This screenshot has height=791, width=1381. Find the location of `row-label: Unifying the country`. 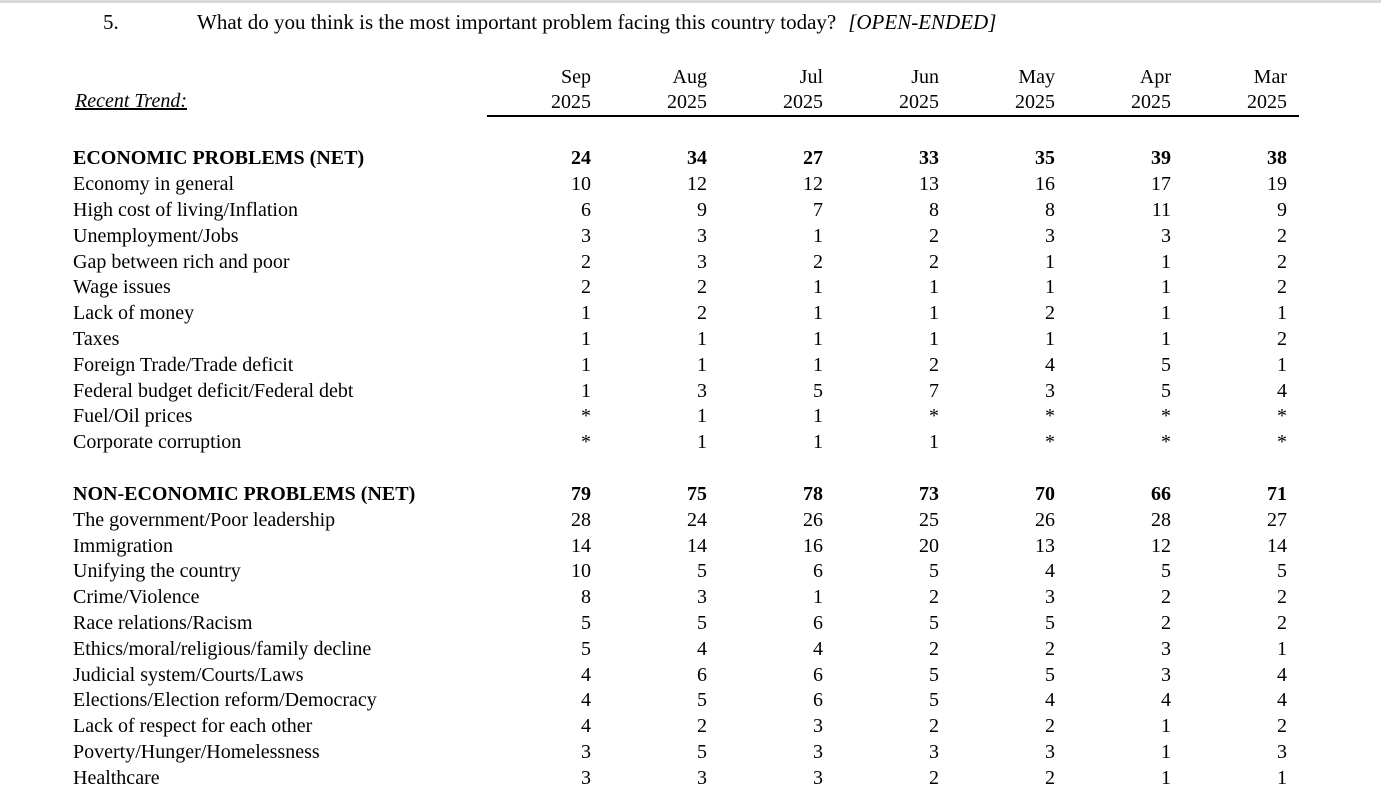

row-label: Unifying the country is located at coordinates (157, 571).